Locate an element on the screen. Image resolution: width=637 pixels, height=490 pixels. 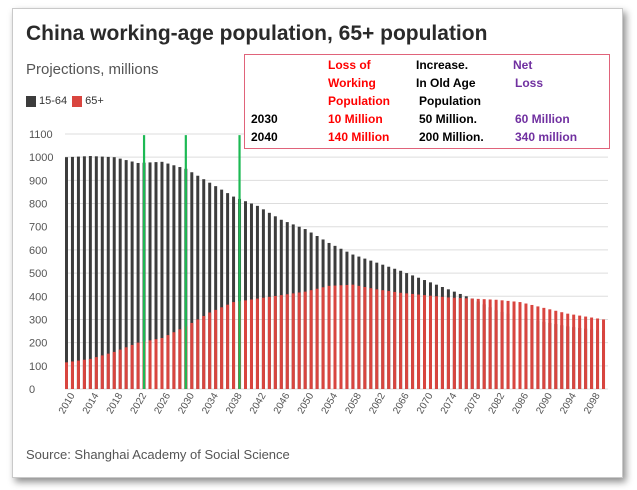
y-tick-label: 400 is located at coordinates (38, 297).